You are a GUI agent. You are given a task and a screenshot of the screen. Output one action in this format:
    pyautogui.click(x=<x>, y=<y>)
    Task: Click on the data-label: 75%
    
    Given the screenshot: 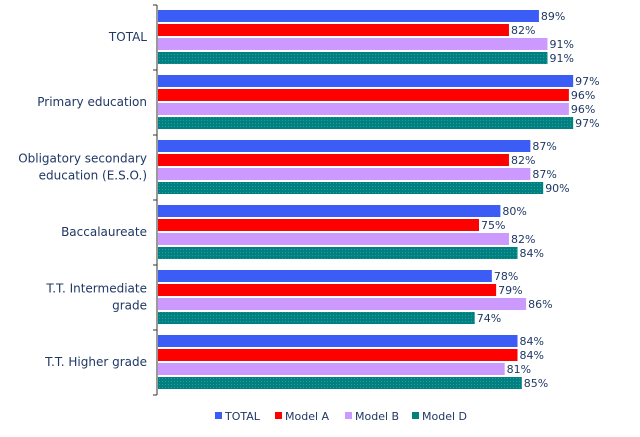 What is the action you would take?
    pyautogui.click(x=493, y=225)
    